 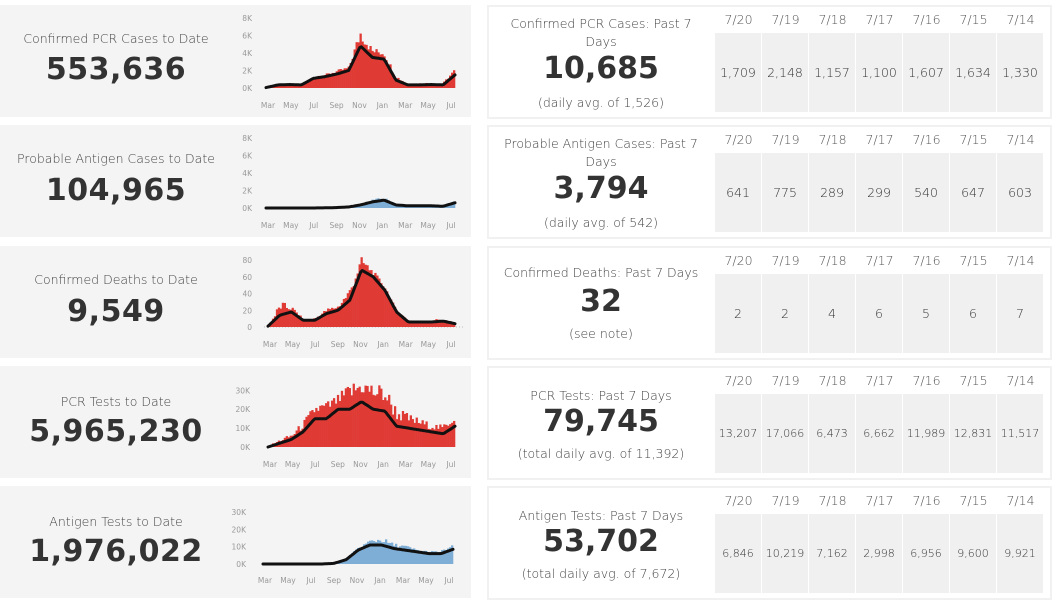 What do you see at coordinates (832, 423) in the screenshot?
I see `day-column: 7/18 6,473` at bounding box center [832, 423].